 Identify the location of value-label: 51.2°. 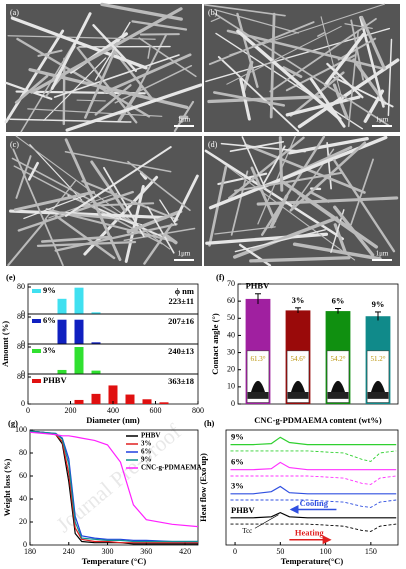
(377, 359).